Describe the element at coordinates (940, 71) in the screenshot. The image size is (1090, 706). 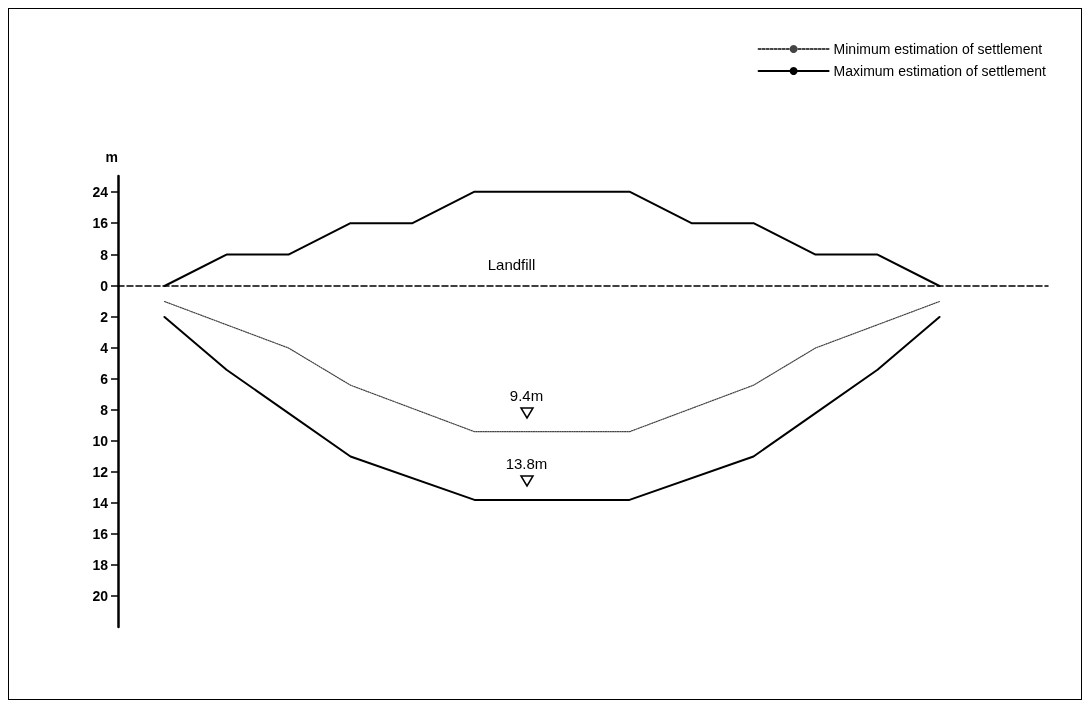
I see `legend-label: Maximum estimation of settlement` at that location.